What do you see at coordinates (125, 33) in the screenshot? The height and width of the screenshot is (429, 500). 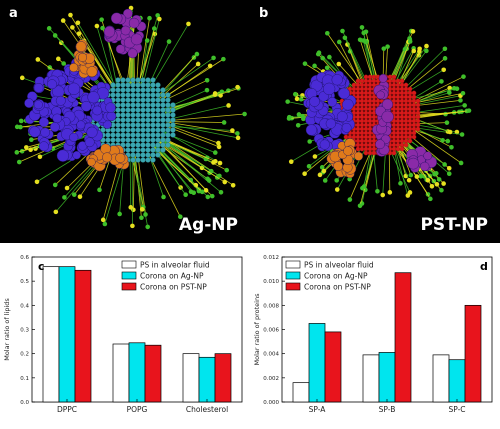 I see `protein-purple-top` at bounding box center [125, 33].